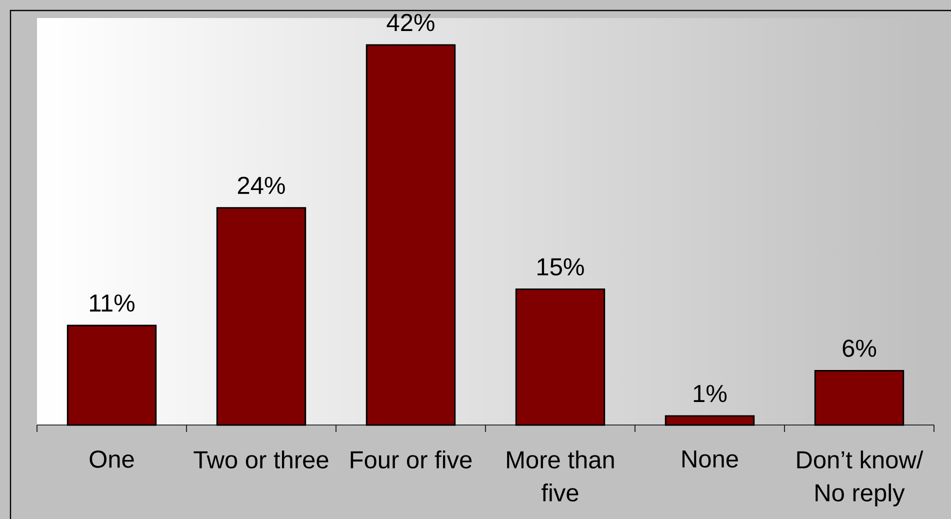  I want to click on x-tick-label: More than five, so click(560, 476).